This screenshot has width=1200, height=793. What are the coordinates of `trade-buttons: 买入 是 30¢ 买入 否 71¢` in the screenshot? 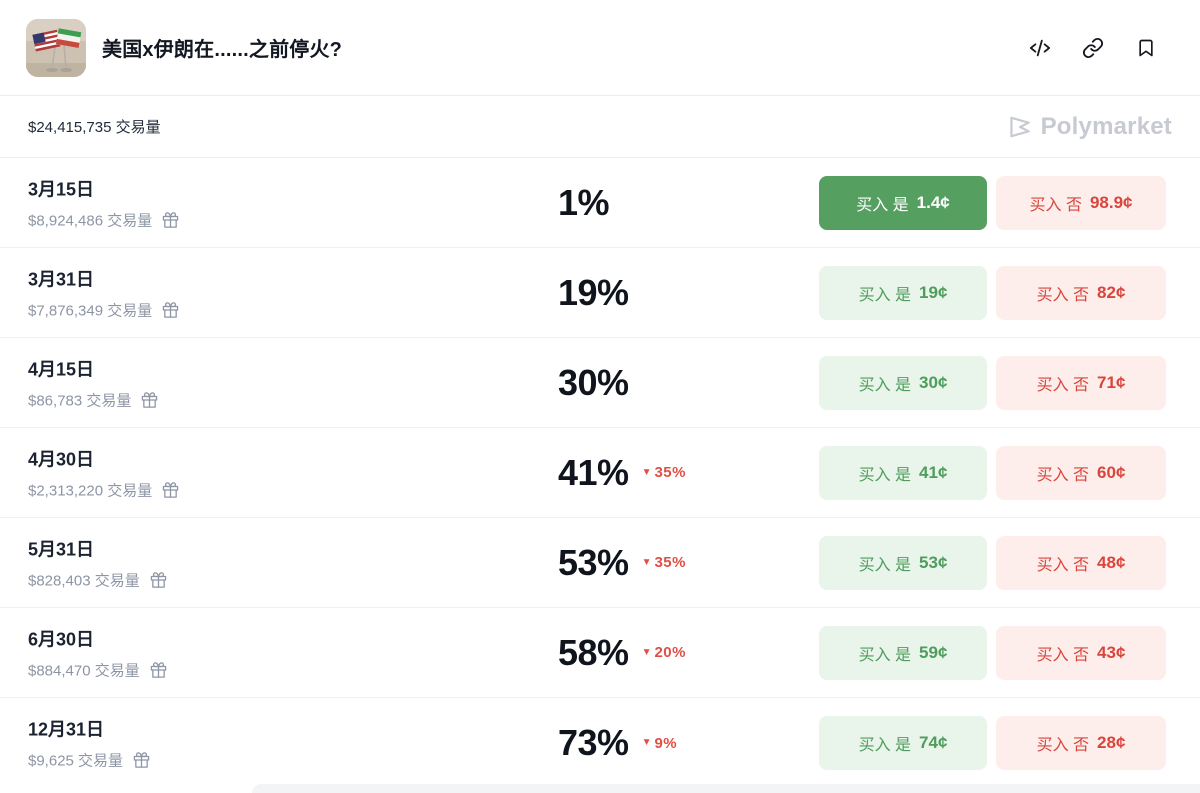 It's located at (992, 382).